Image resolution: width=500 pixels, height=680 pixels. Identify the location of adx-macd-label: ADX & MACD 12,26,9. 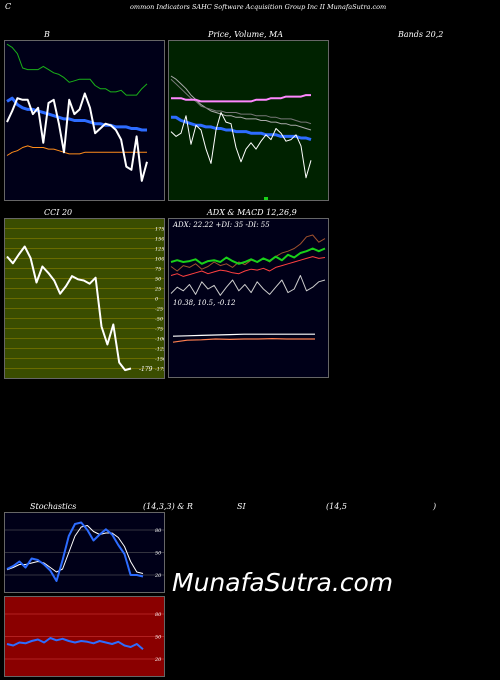
(252, 212).